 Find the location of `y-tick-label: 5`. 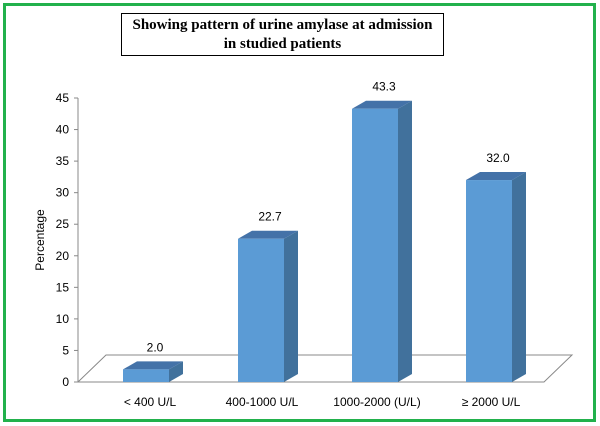

y-tick-label: 5 is located at coordinates (65, 350).